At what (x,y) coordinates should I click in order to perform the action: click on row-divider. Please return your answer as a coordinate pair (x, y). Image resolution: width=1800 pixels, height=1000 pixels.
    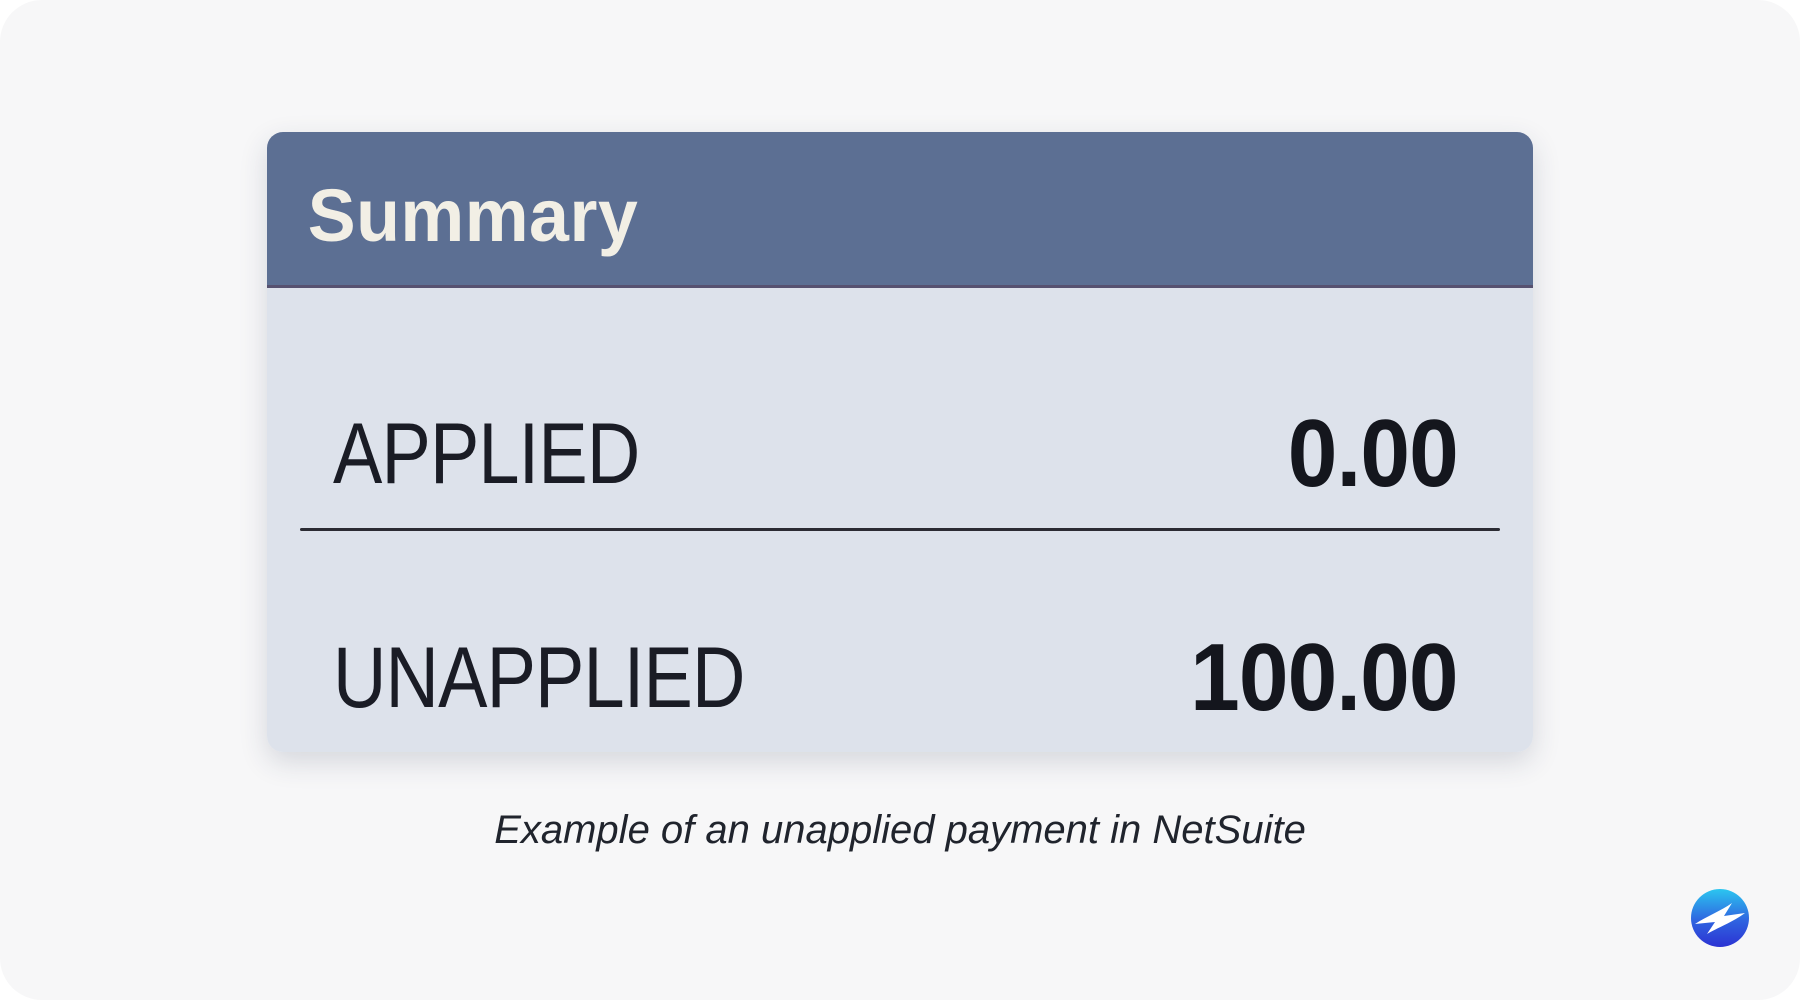
    Looking at the image, I should click on (900, 529).